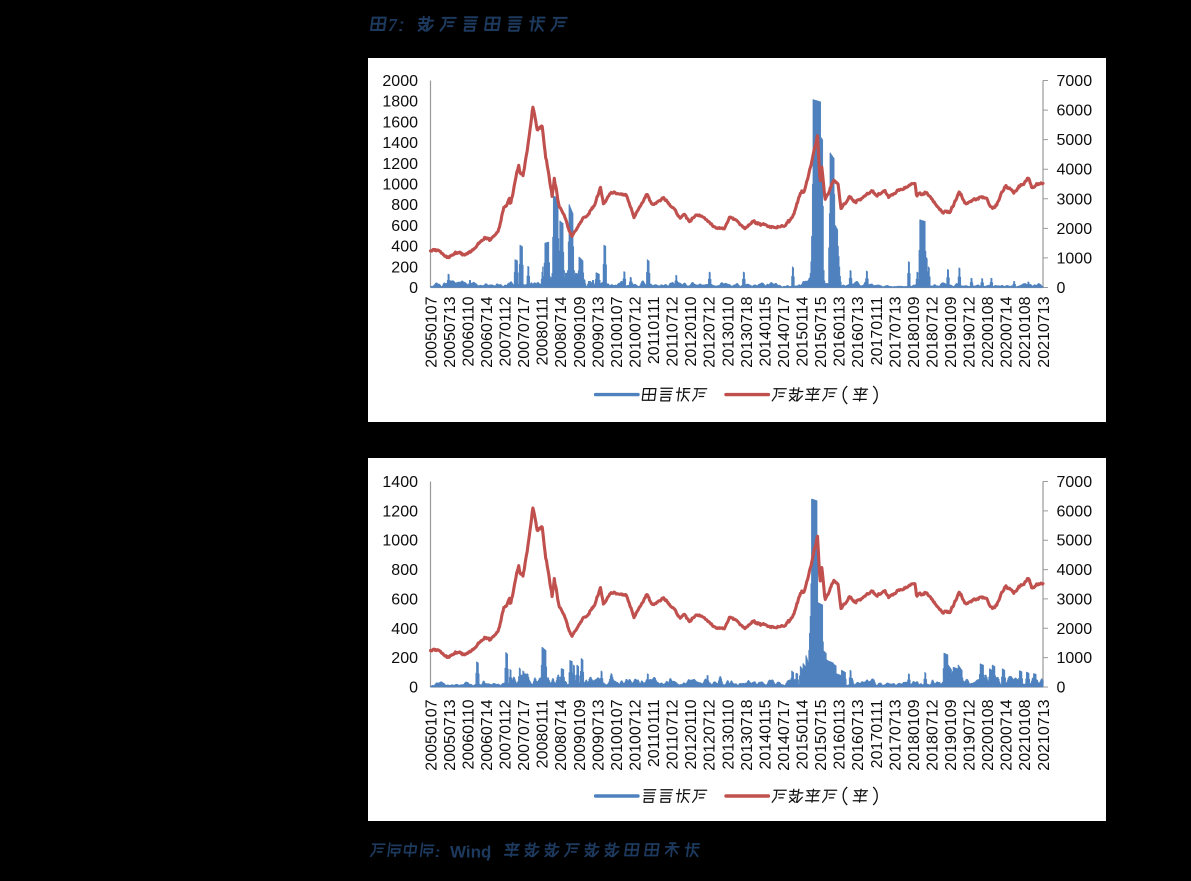  Describe the element at coordinates (1007, 734) in the screenshot. I see `svg-text: 20200714` at that location.